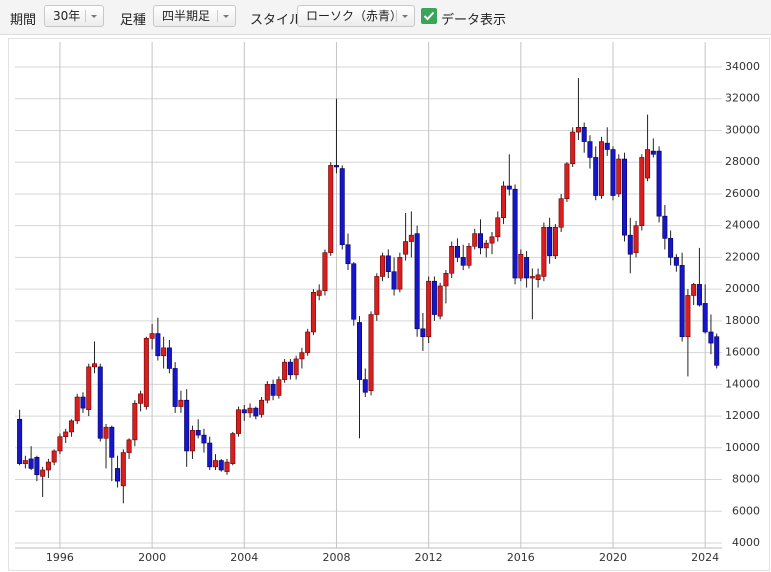  I want to click on period-select: 30年, so click(74, 16).